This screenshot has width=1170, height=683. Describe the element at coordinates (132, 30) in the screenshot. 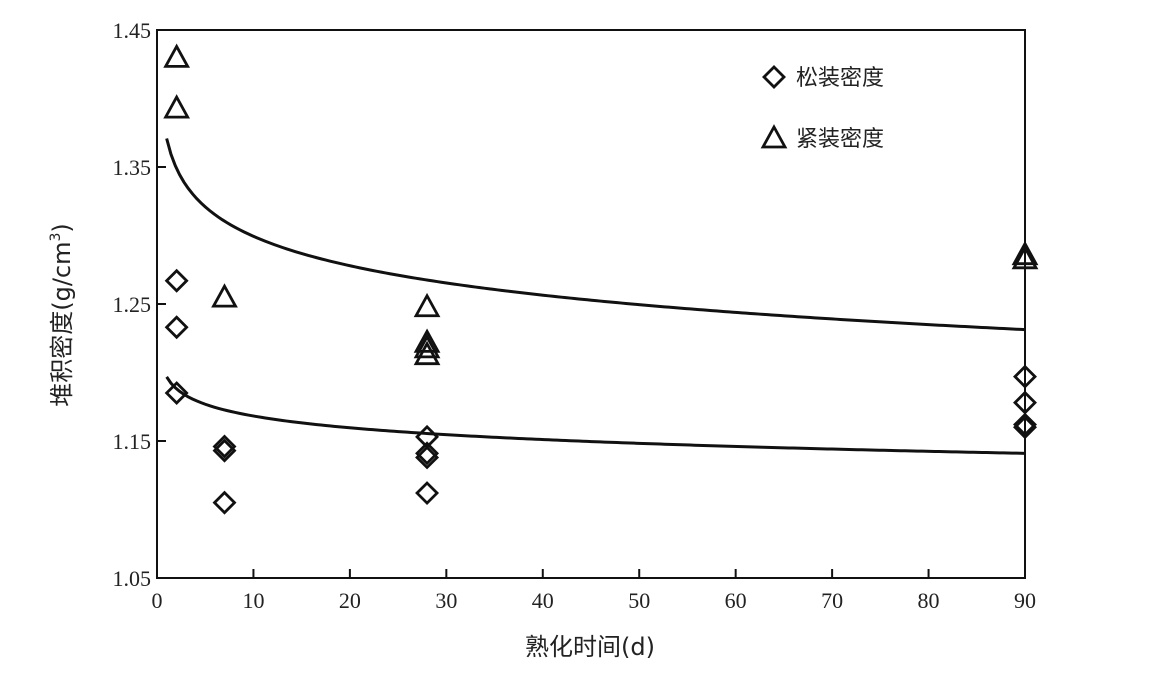

I see `y-tick-label: 1.45` at that location.